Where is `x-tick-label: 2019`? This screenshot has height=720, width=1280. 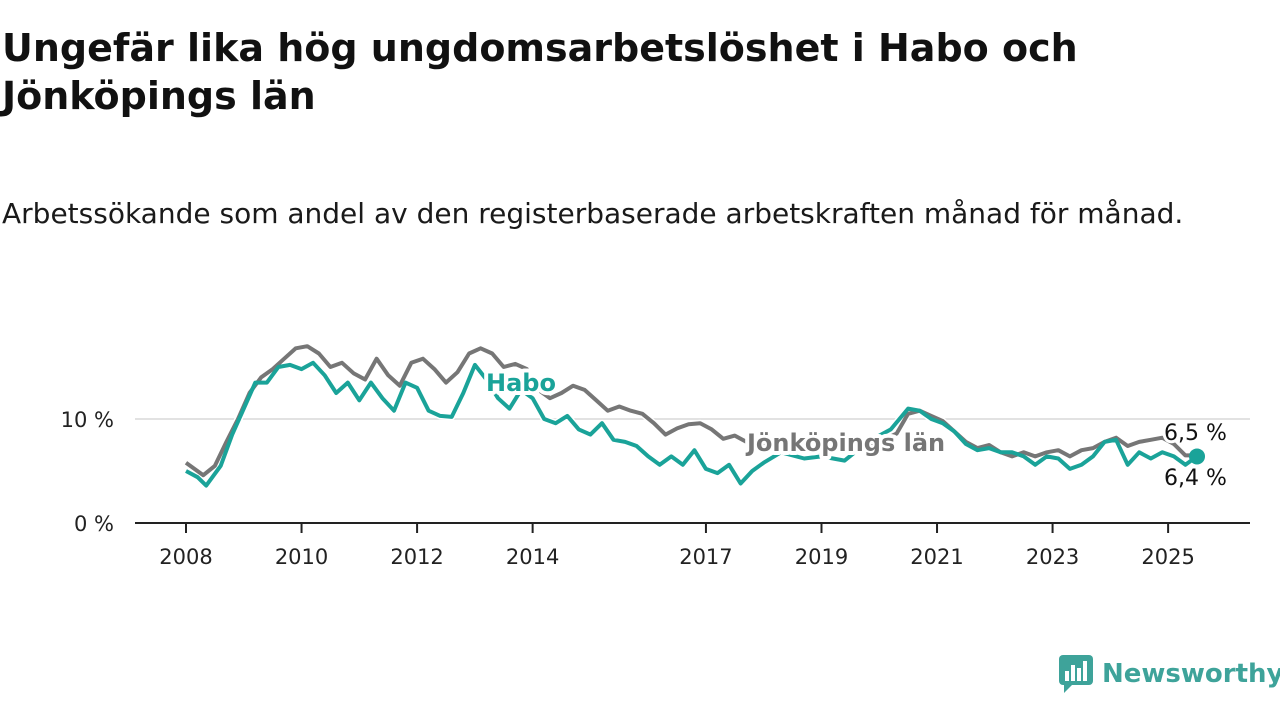 x-tick-label: 2019 is located at coordinates (821, 557).